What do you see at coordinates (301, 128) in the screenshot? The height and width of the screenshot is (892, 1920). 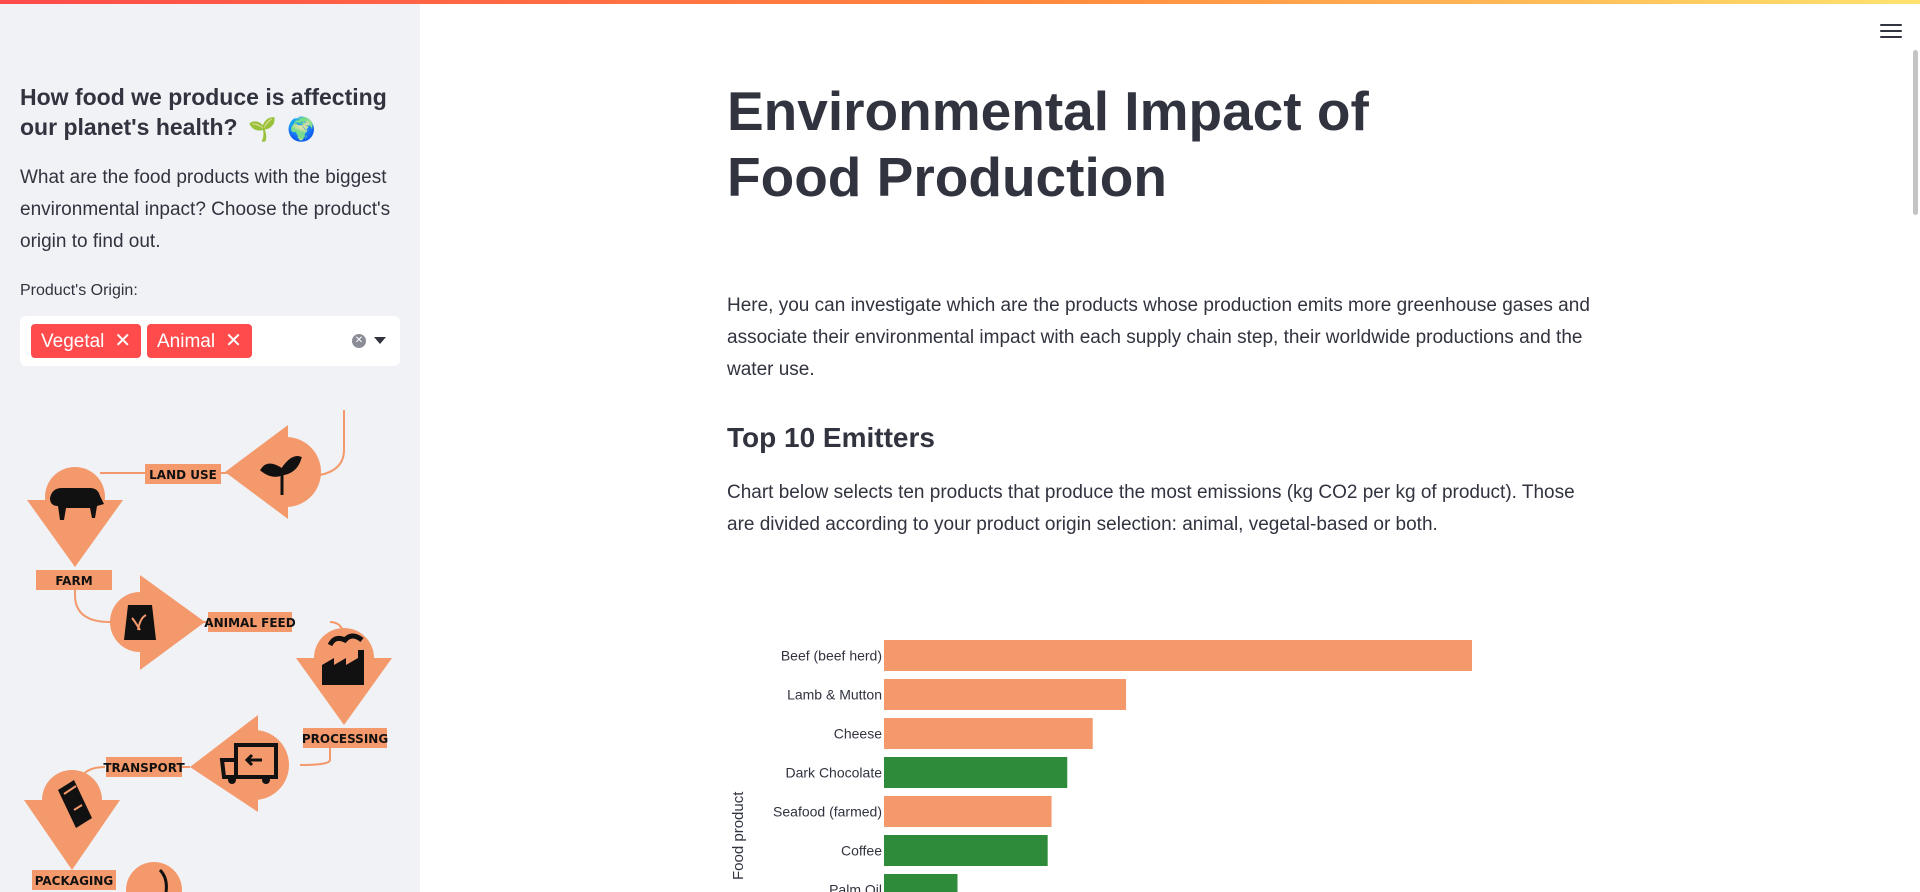 I see `globe-icon: 🌍` at bounding box center [301, 128].